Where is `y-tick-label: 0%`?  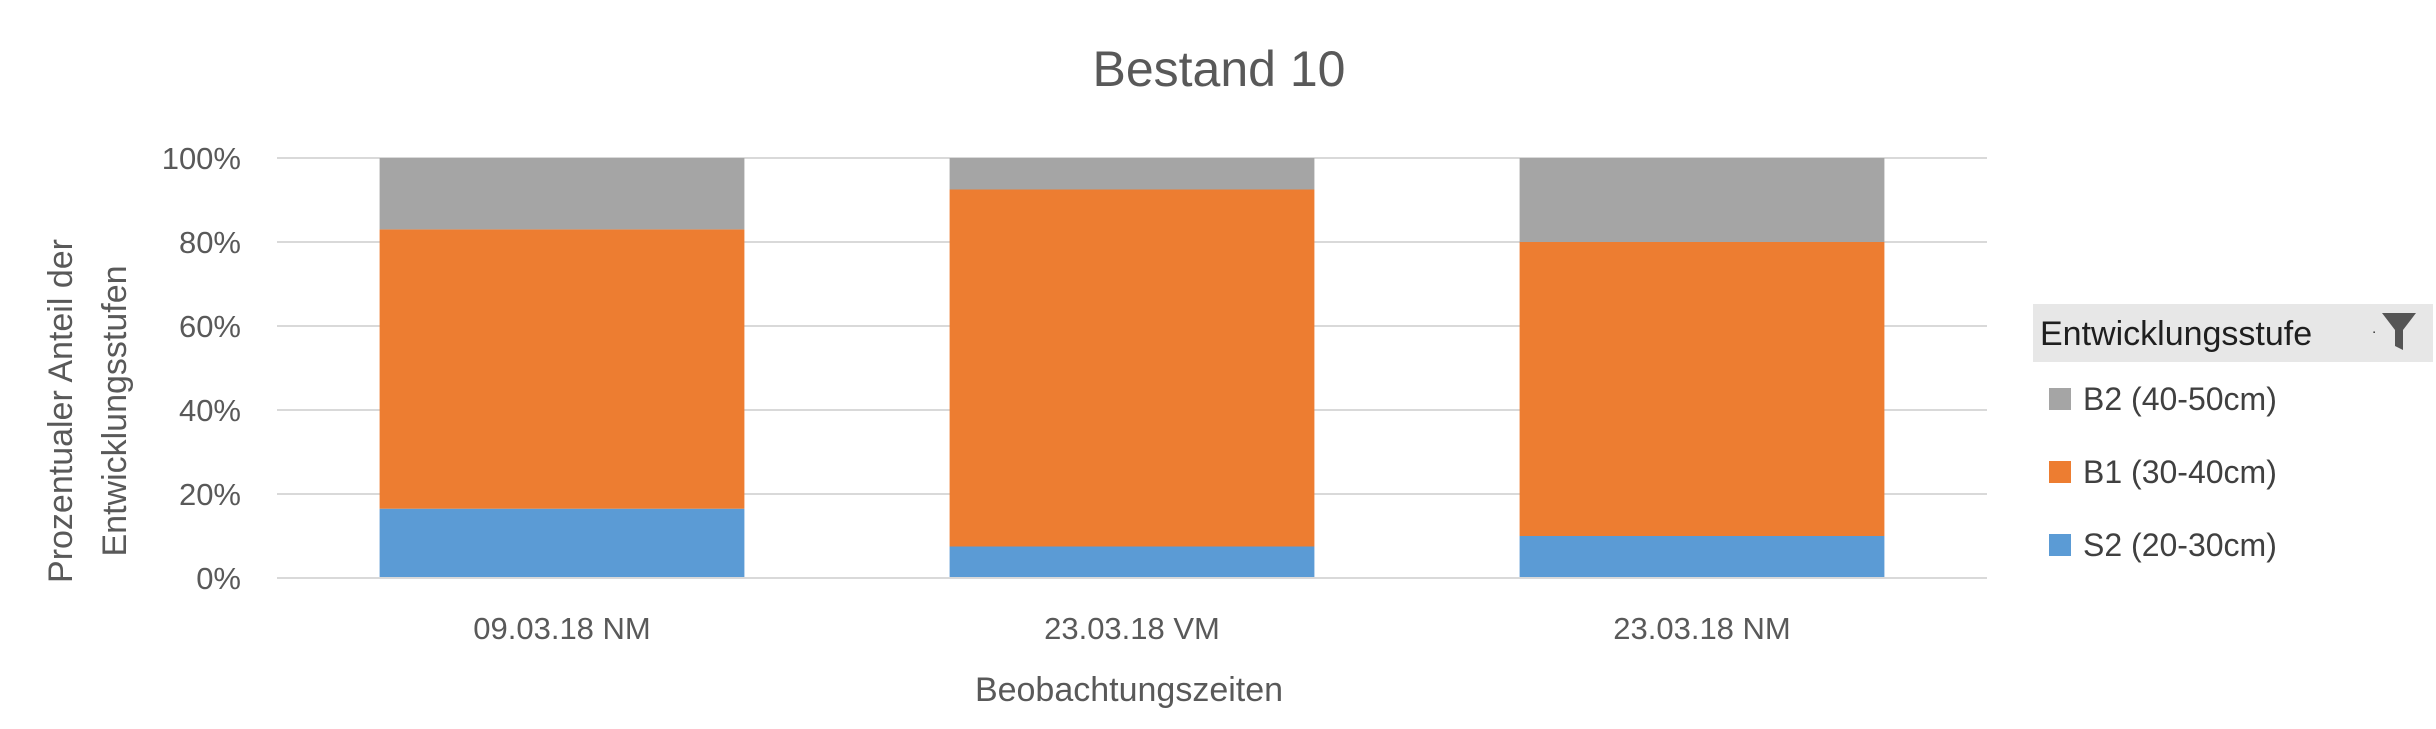
y-tick-label: 0% is located at coordinates (218, 578).